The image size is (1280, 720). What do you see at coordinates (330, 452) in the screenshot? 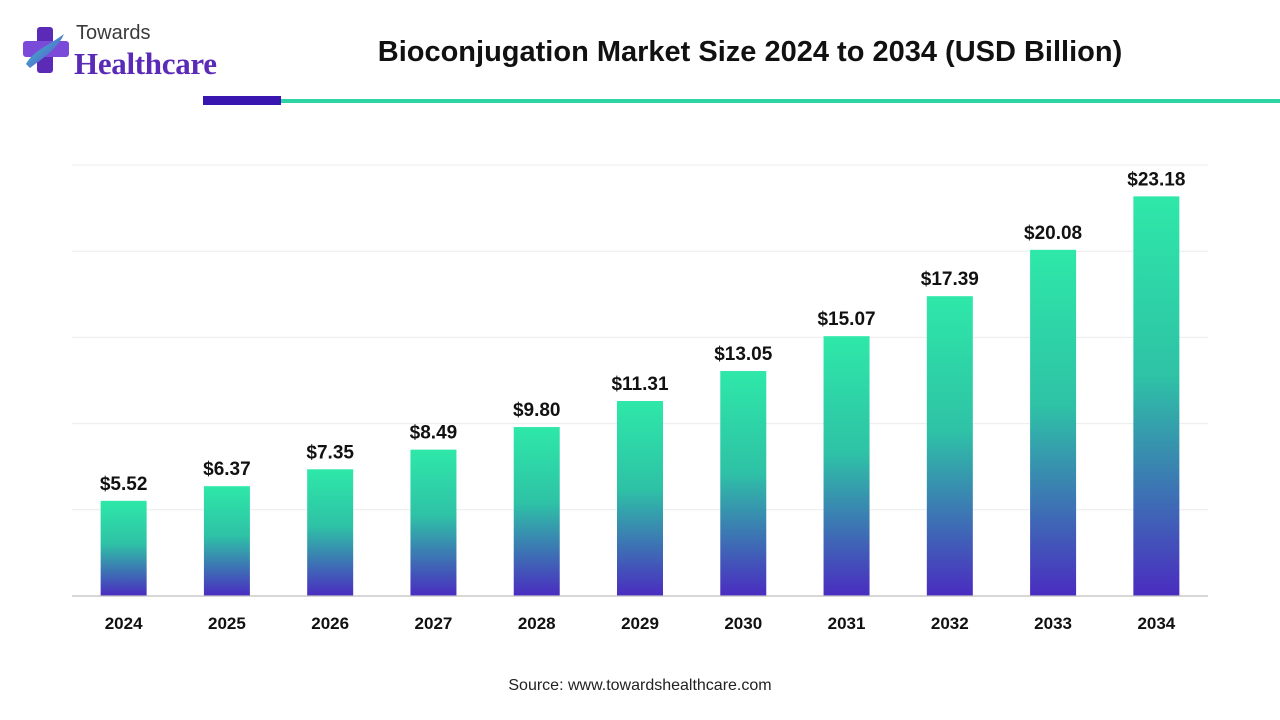
I see `value-label-2026: $7.35` at bounding box center [330, 452].